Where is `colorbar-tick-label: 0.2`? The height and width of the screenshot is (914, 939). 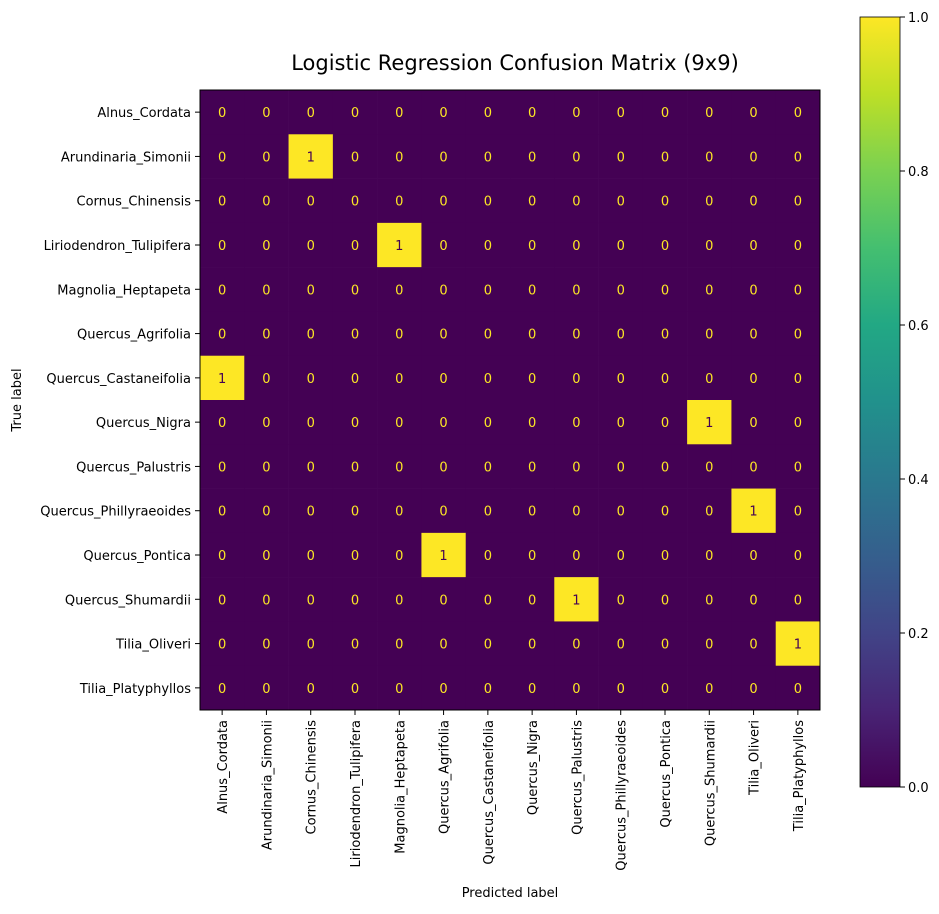
colorbar-tick-label: 0.2 is located at coordinates (918, 634).